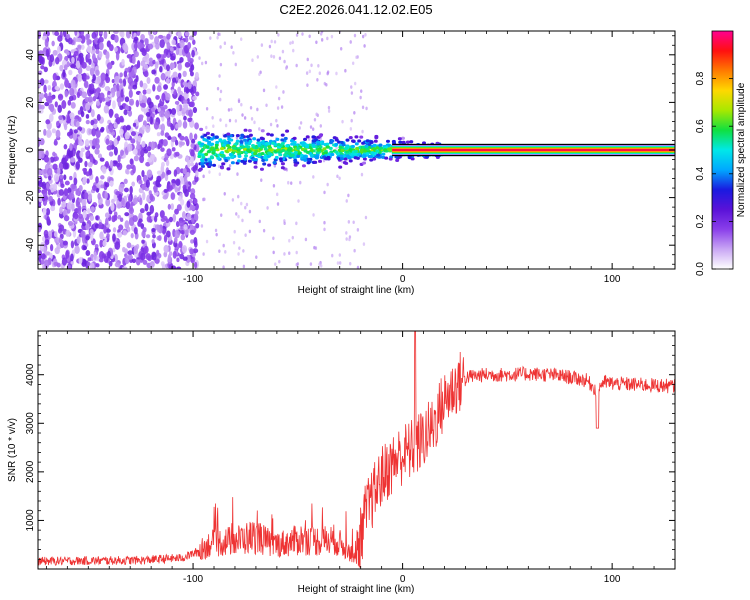  What do you see at coordinates (30, 197) in the screenshot?
I see `spectrogram-y-tick-label: -20` at bounding box center [30, 197].